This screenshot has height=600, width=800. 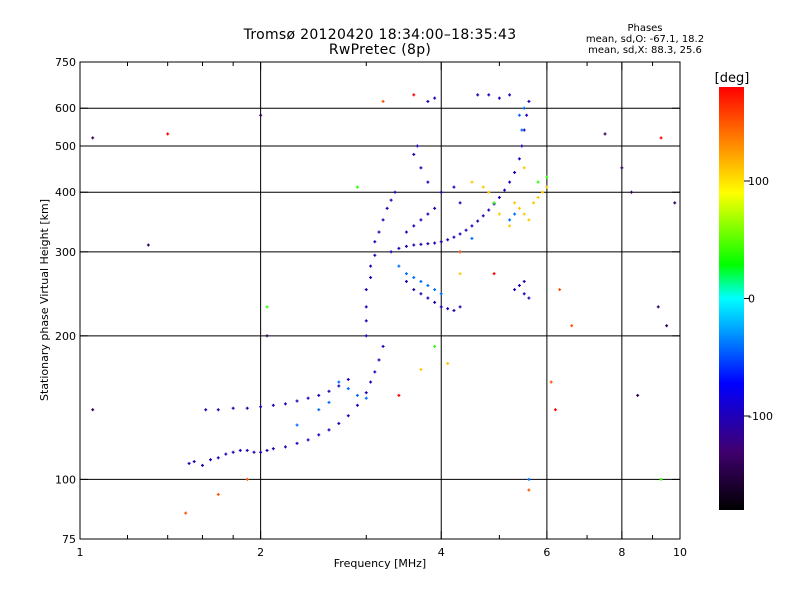 What do you see at coordinates (621, 552) in the screenshot?
I see `x-tick-label: 8` at bounding box center [621, 552].